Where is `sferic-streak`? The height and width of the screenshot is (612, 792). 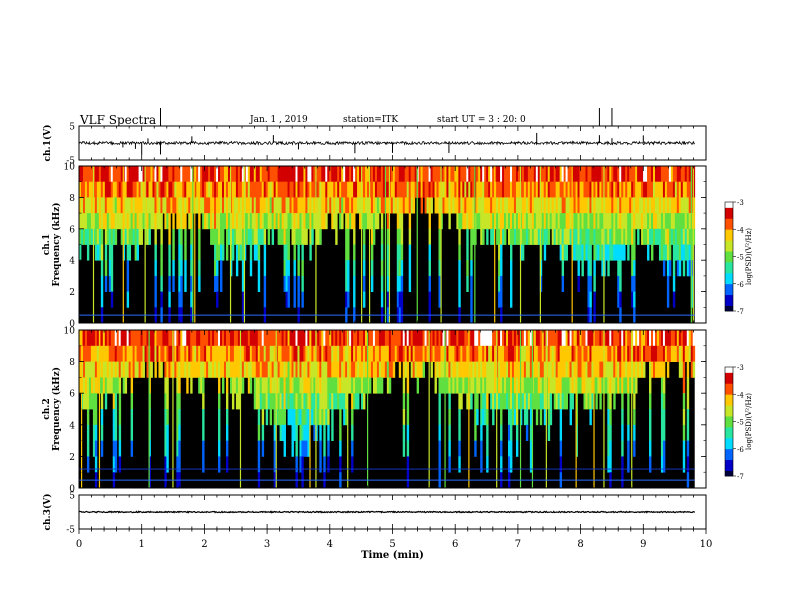
sferic-streak is located at coordinates (469, 409).